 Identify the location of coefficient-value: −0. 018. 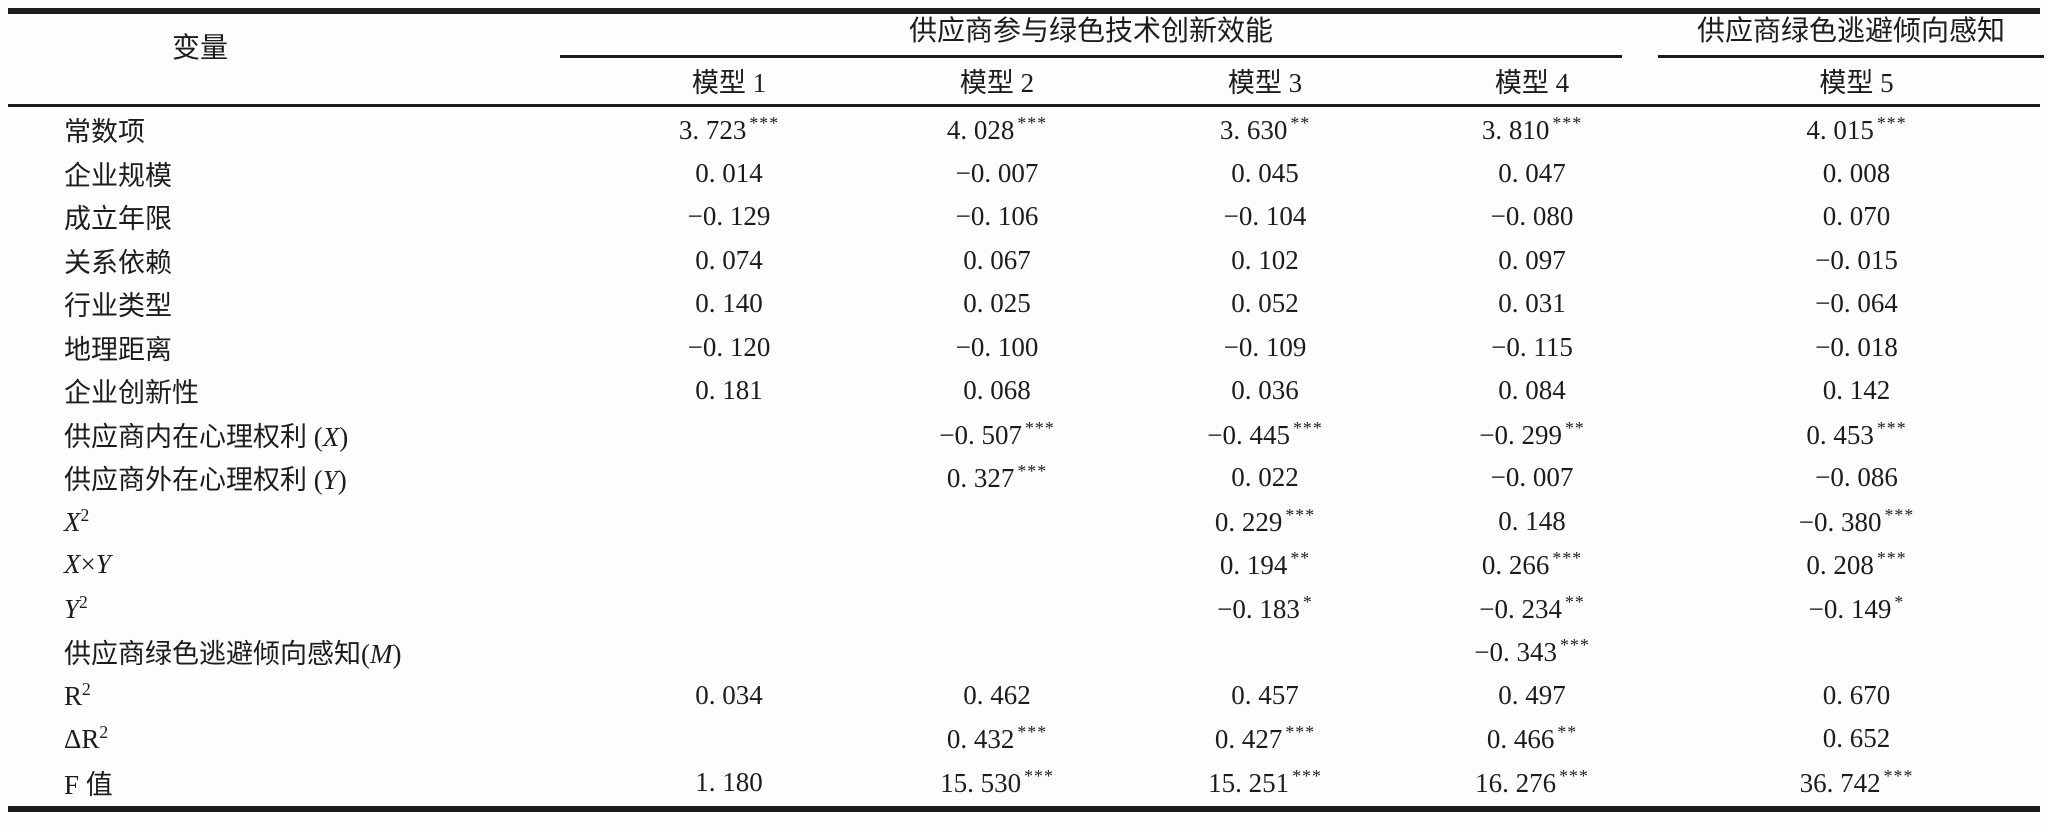
(1856, 346).